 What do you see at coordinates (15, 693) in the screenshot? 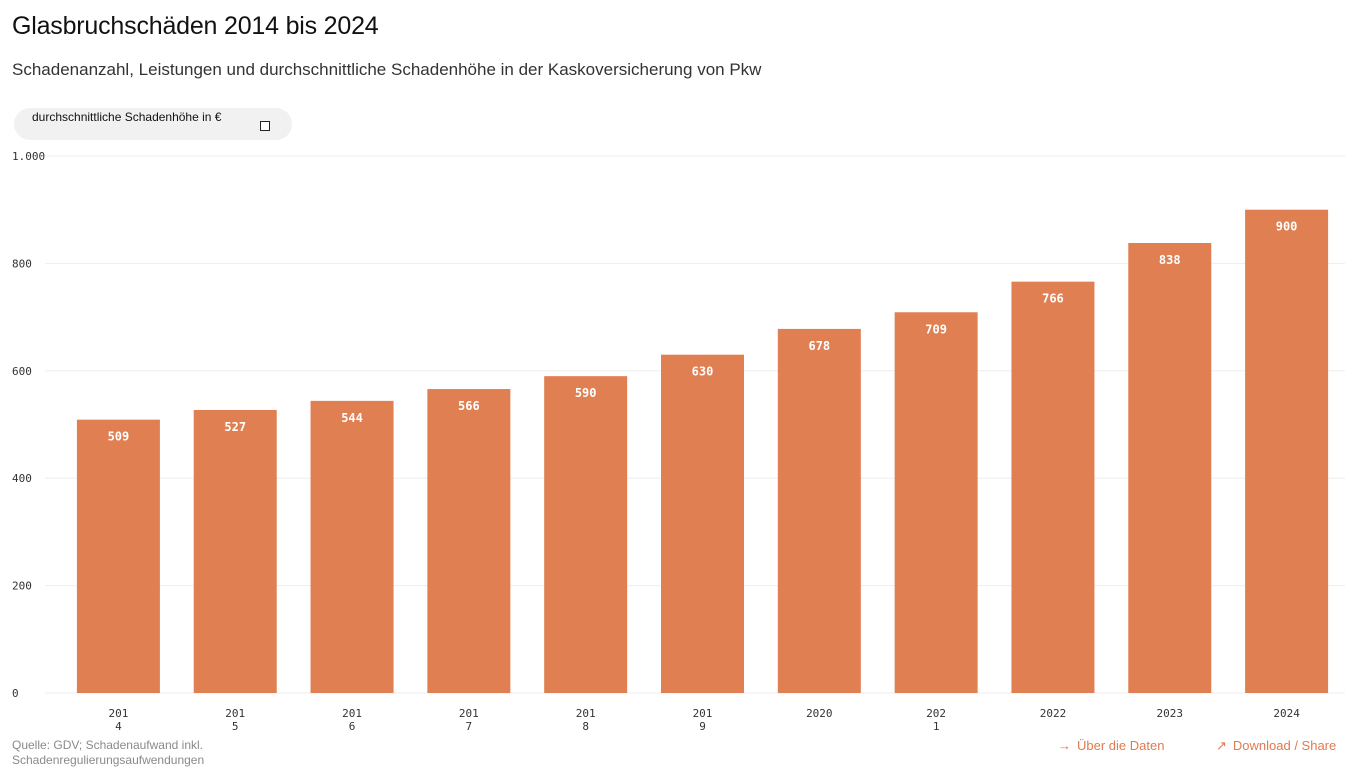
I see `y-tick-label: 0` at bounding box center [15, 693].